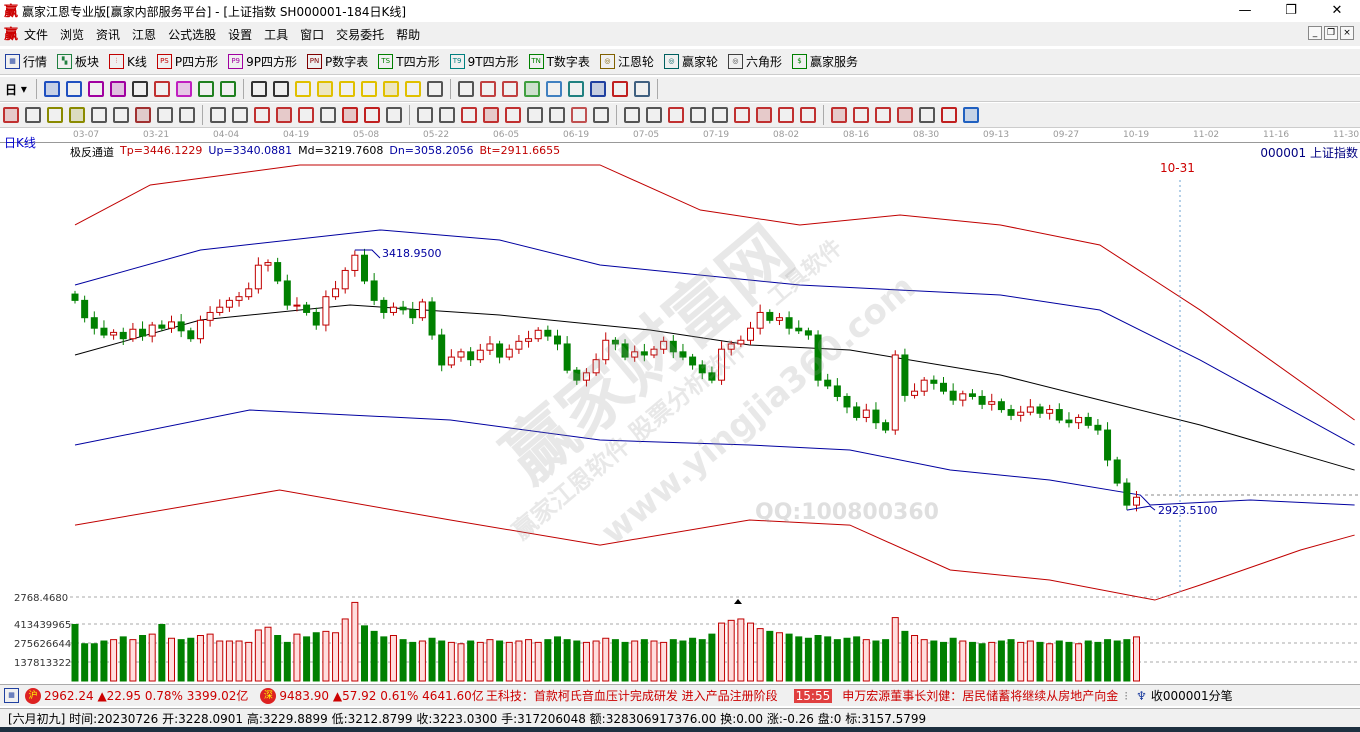  What do you see at coordinates (1337, 10) in the screenshot?
I see `close-button: ✕` at bounding box center [1337, 10].